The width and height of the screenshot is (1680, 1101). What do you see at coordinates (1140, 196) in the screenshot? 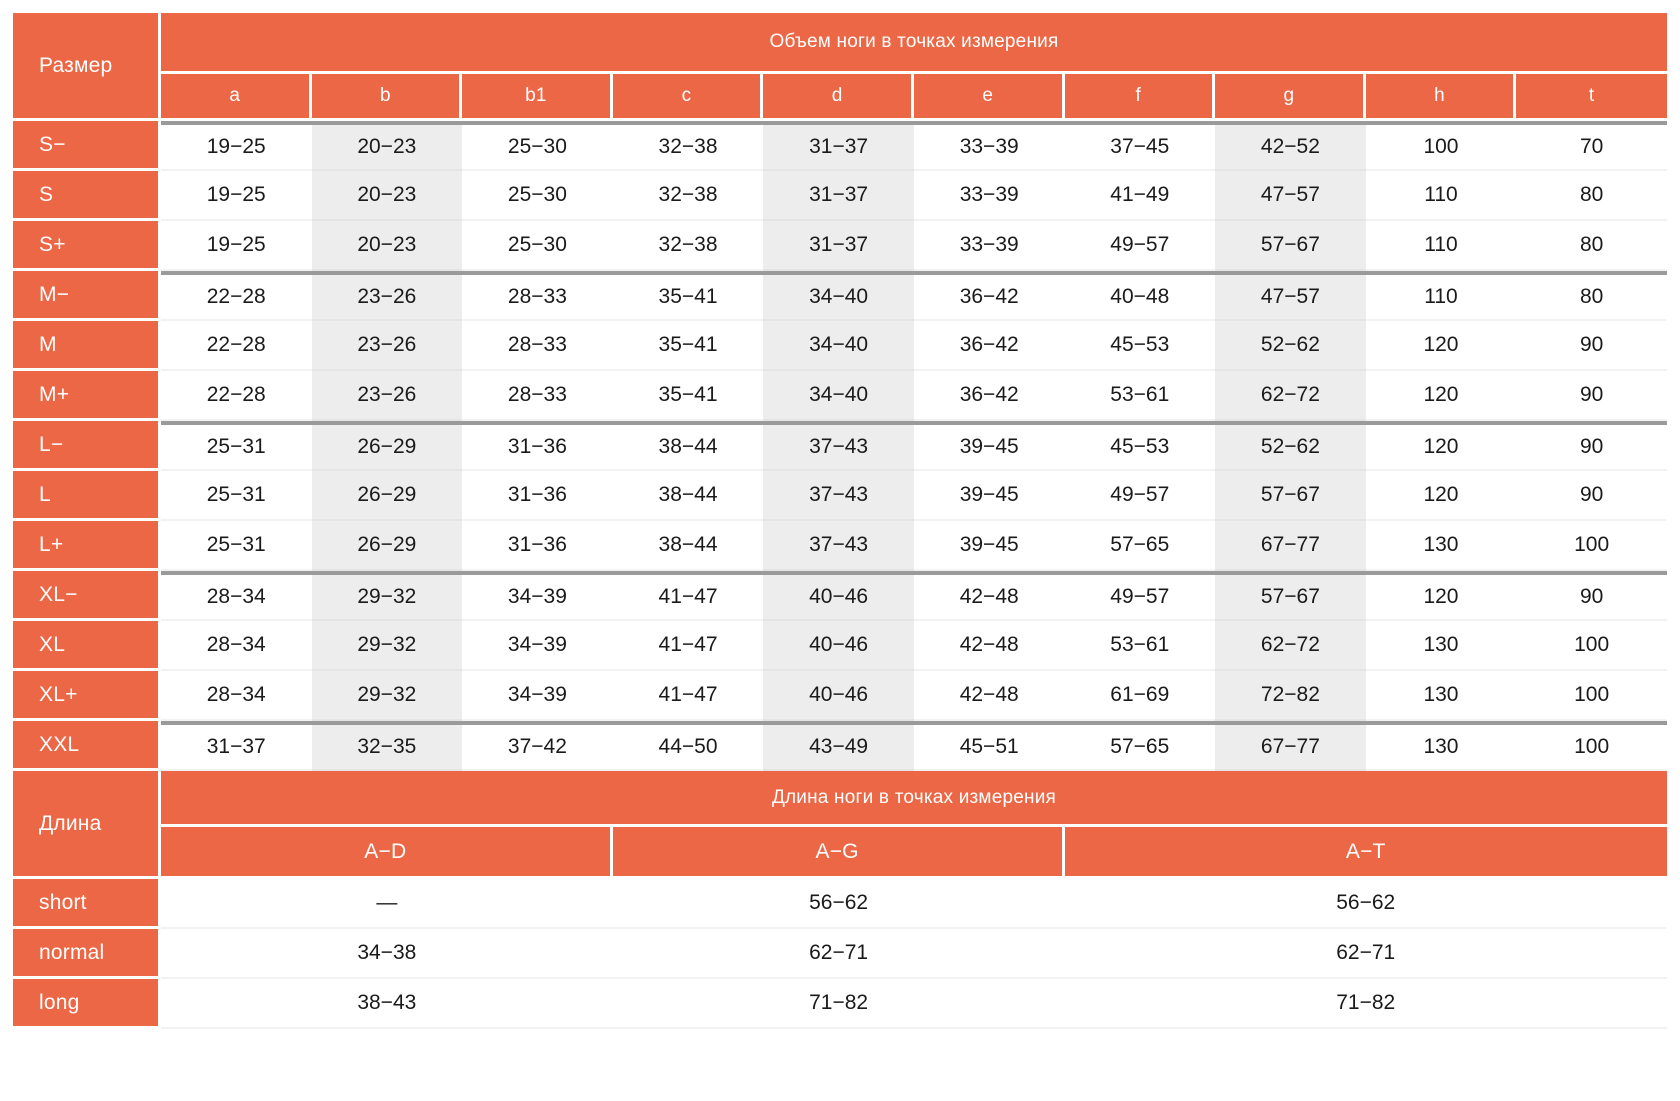
I see `measurement-cell: 41−49` at bounding box center [1140, 196].